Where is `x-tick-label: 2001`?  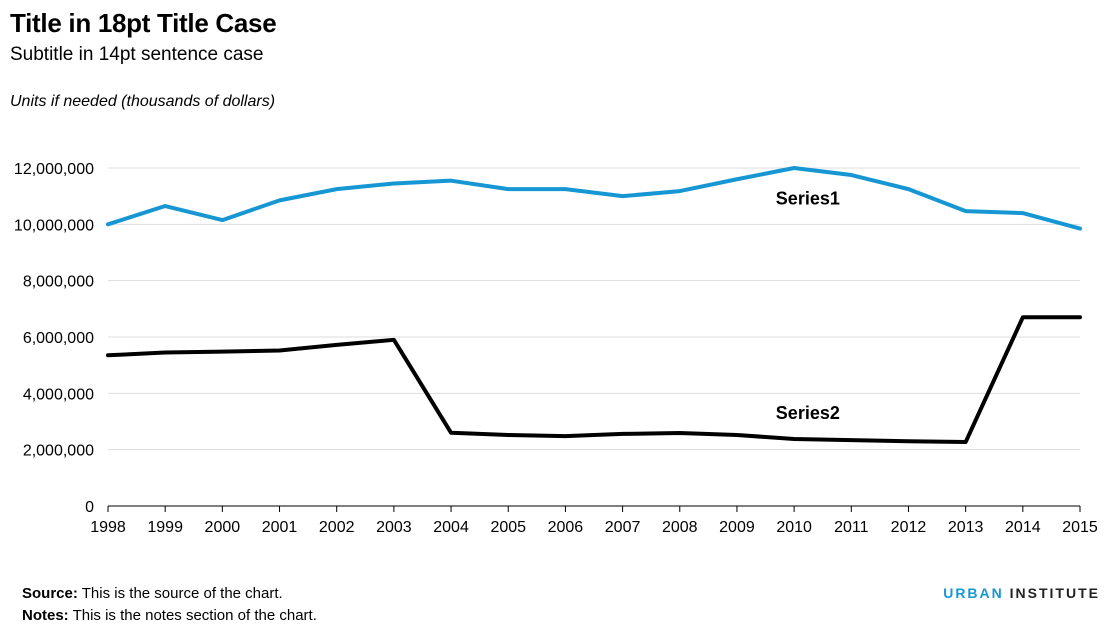 x-tick-label: 2001 is located at coordinates (280, 527).